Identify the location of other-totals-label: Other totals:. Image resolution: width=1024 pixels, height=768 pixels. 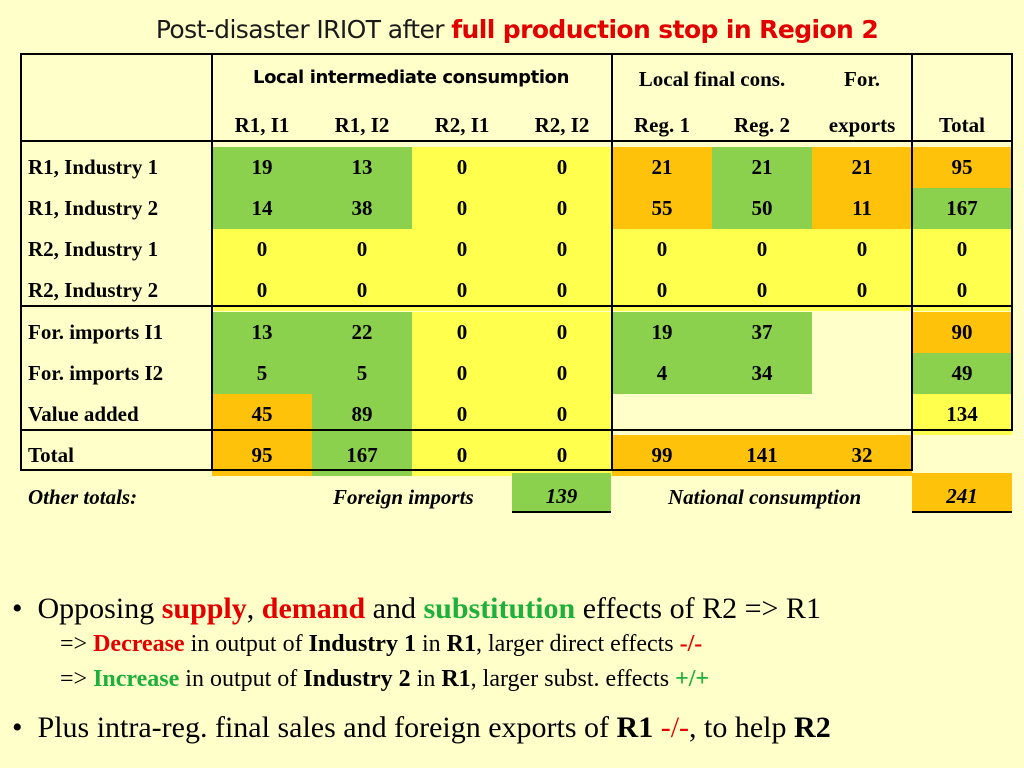
(83, 497).